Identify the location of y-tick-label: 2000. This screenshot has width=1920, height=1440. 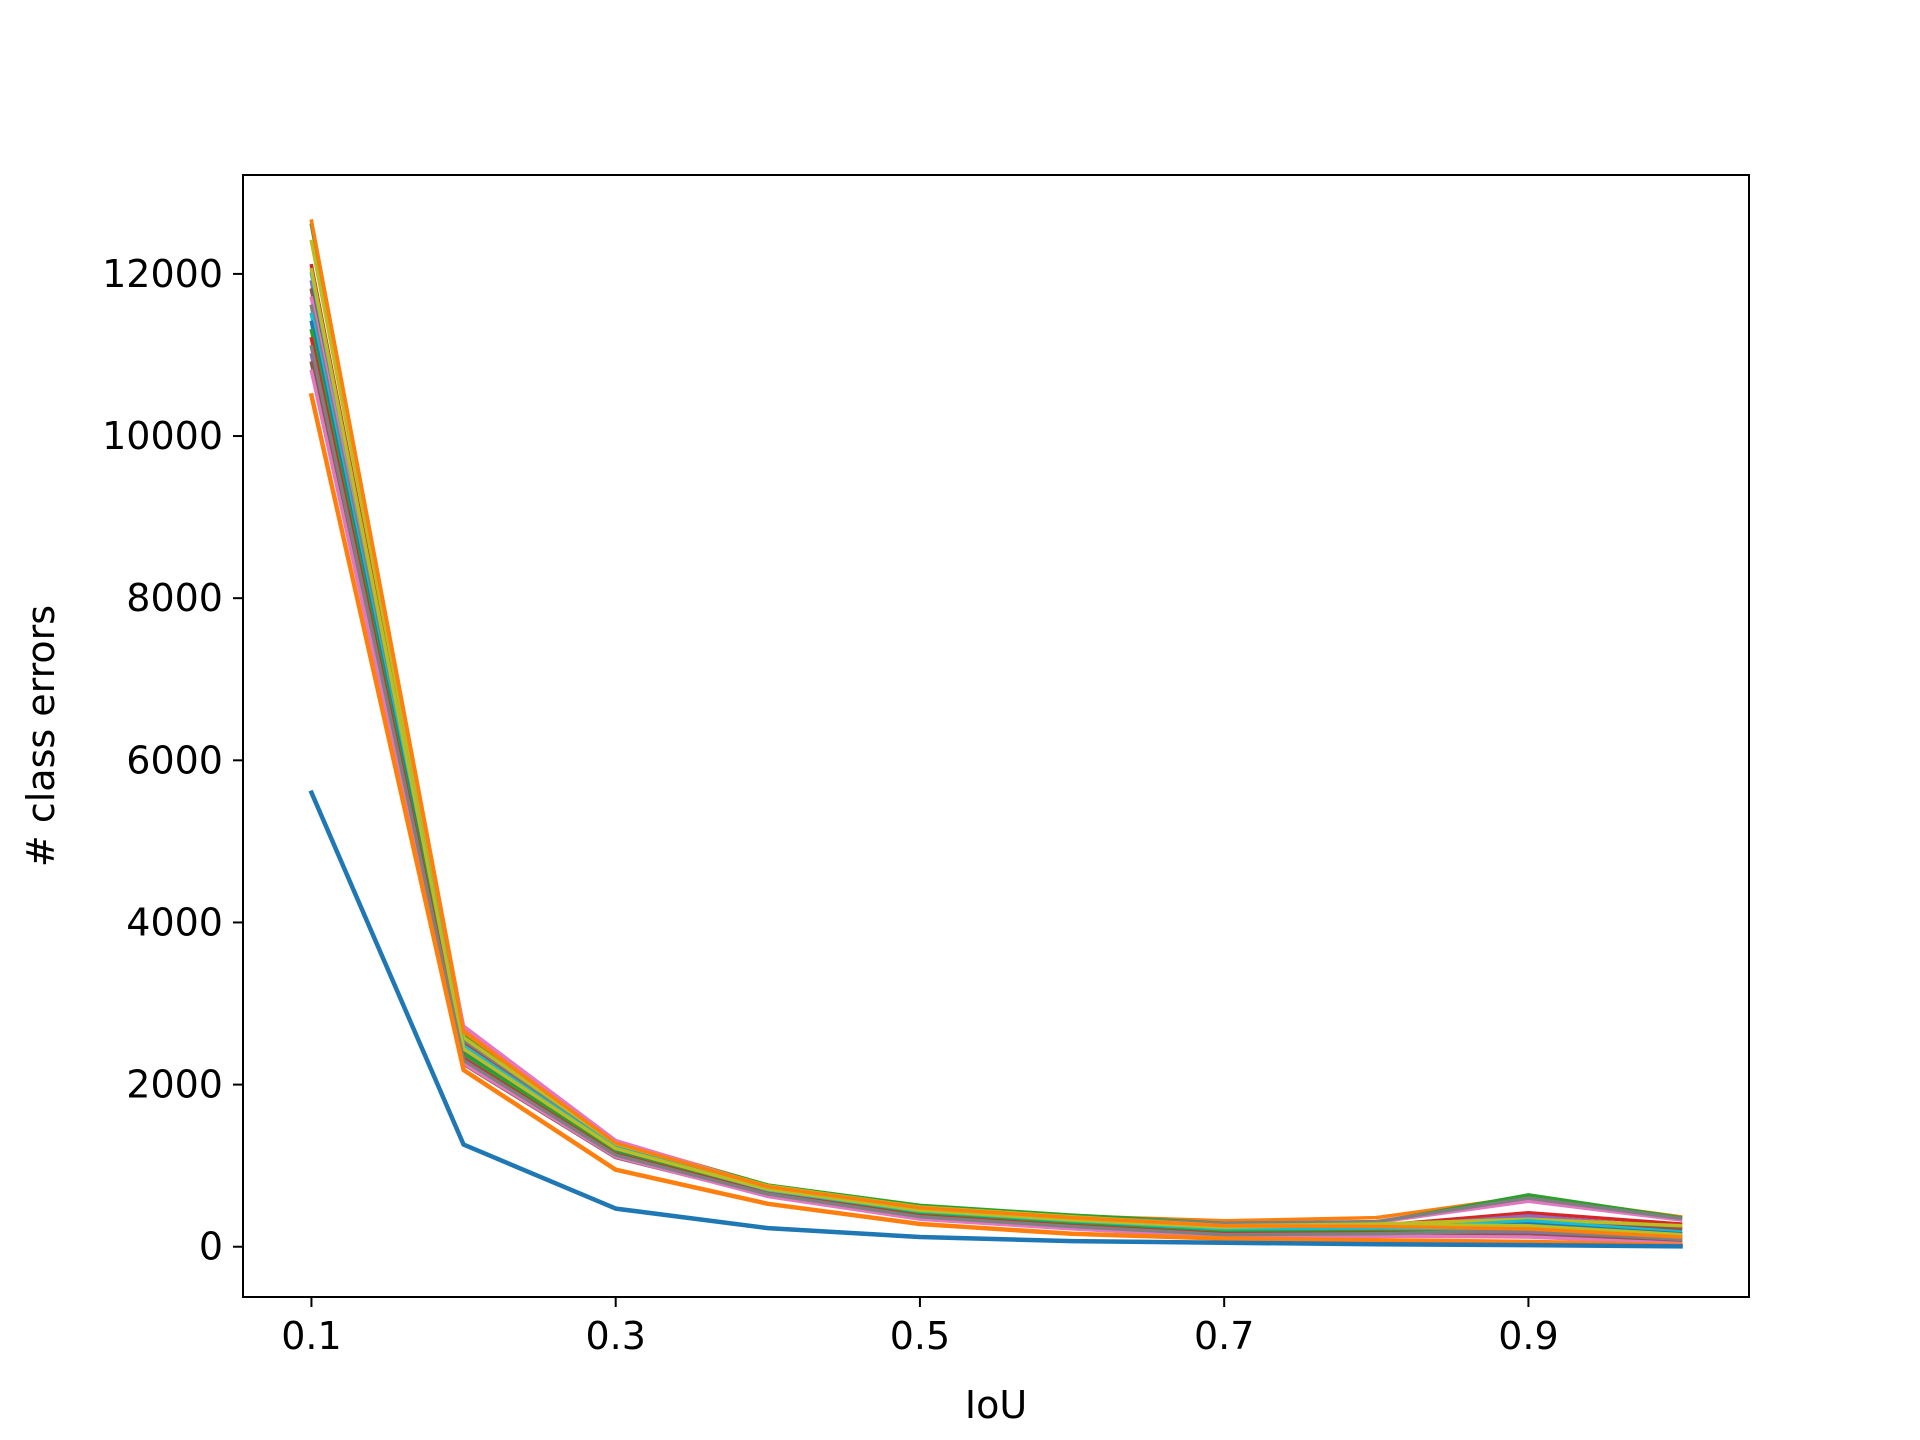
(174, 1085).